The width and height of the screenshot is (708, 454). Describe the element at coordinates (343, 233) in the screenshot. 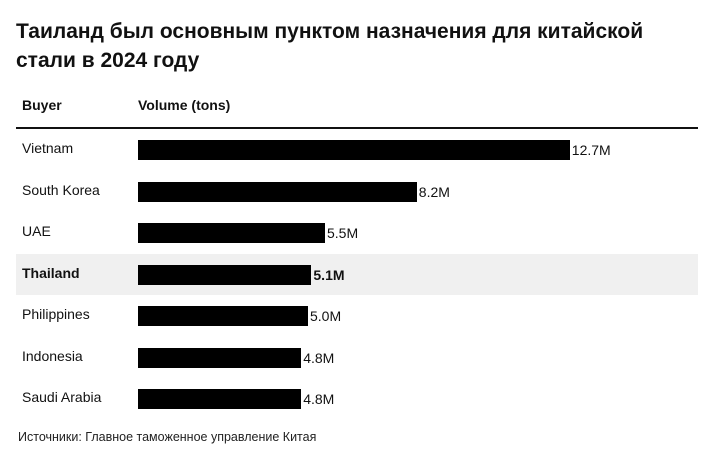

I see `value-label: 5.5M` at that location.